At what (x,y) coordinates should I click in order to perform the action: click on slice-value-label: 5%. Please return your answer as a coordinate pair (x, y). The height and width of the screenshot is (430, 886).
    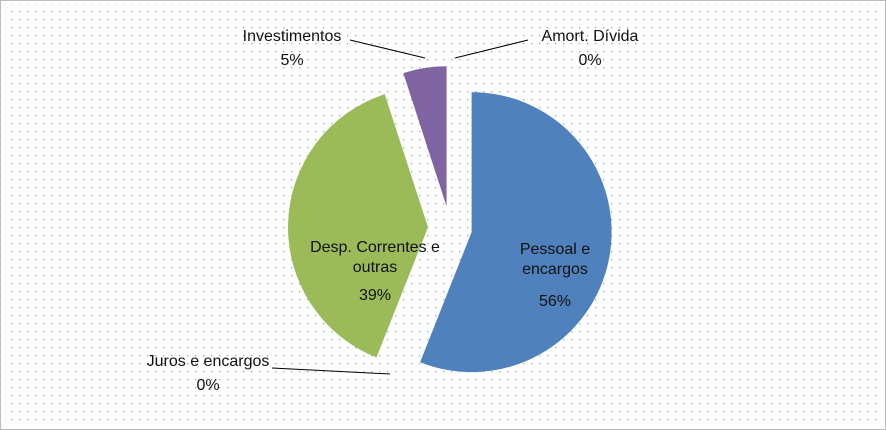
    Looking at the image, I should click on (292, 60).